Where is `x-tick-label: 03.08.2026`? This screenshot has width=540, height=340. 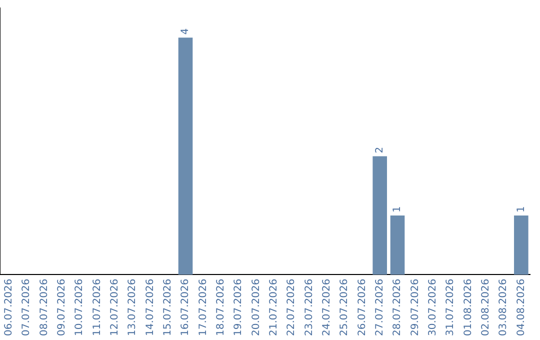
x-tick-label: 03.08.2026 is located at coordinates (504, 307).